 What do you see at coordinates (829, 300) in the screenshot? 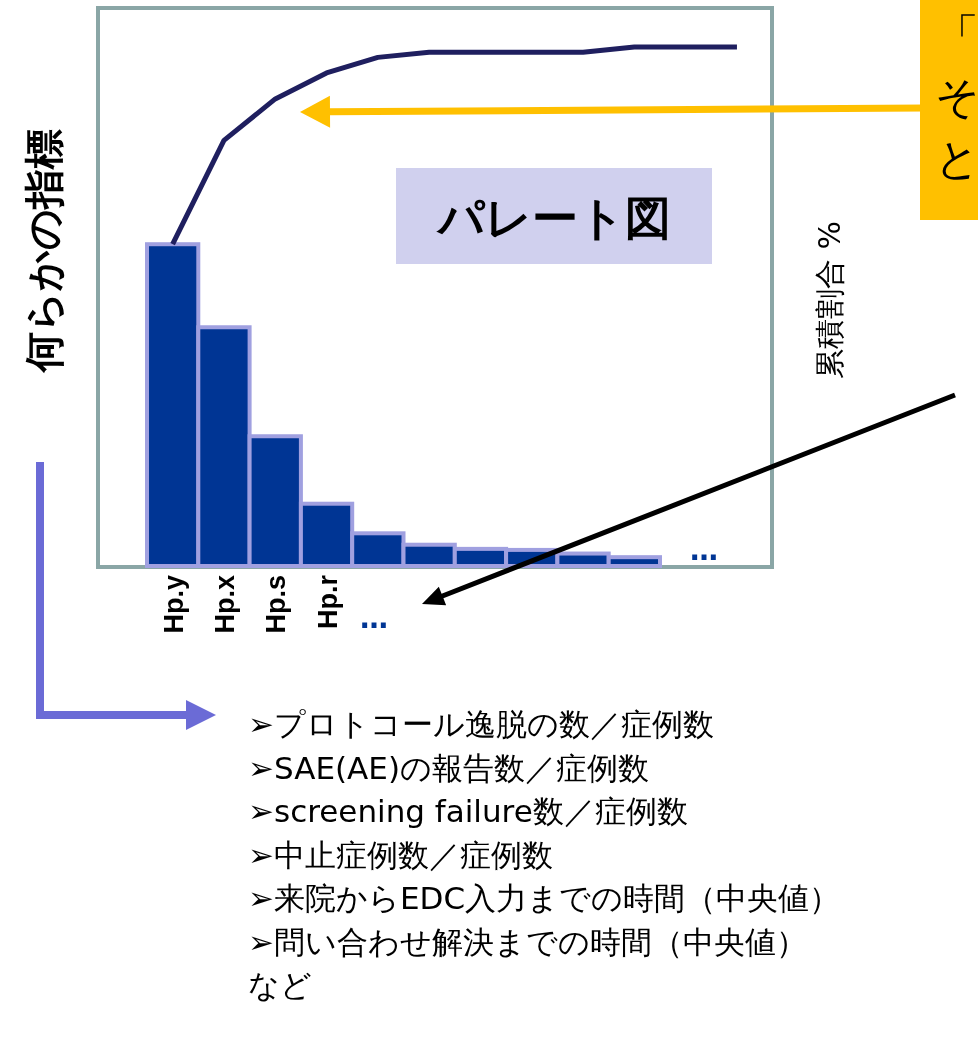
I see `y2-axis-title: 累積割合 %` at bounding box center [829, 300].